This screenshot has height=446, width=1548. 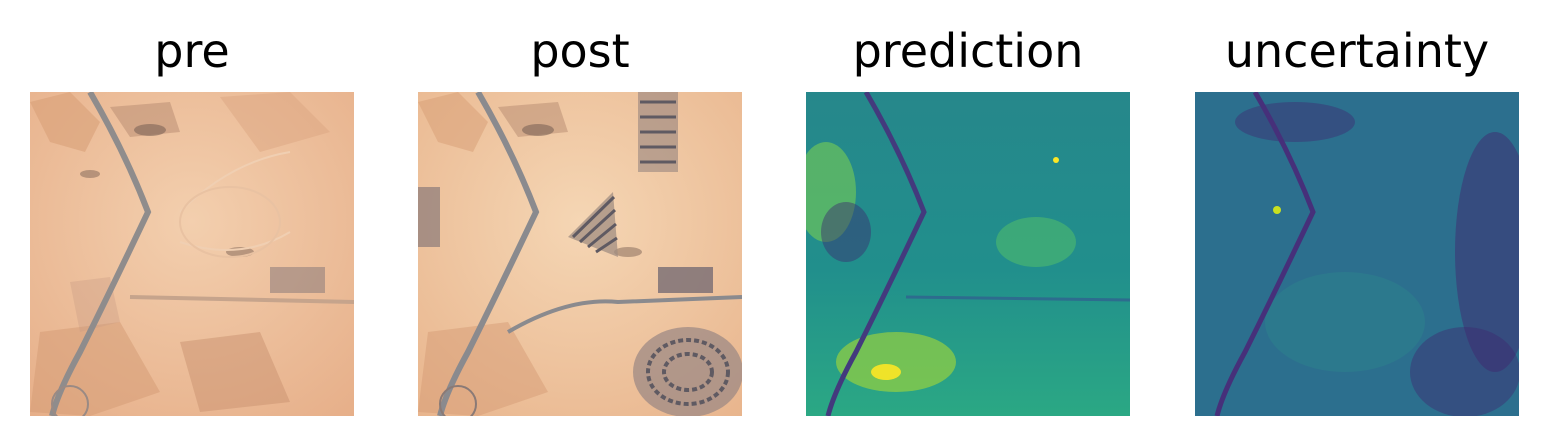 I want to click on panel-title-uncertainty: uncertainty, so click(x=1357, y=51).